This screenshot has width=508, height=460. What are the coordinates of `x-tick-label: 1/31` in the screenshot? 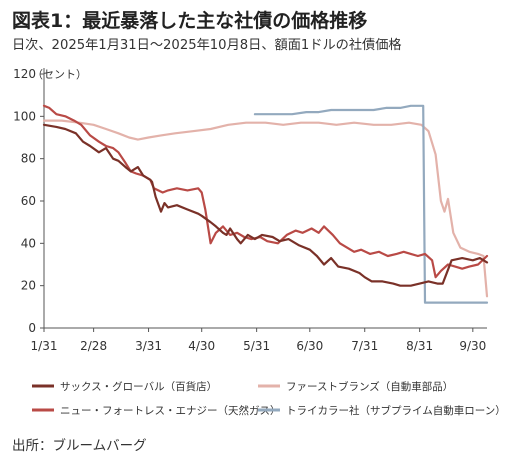 It's located at (44, 346).